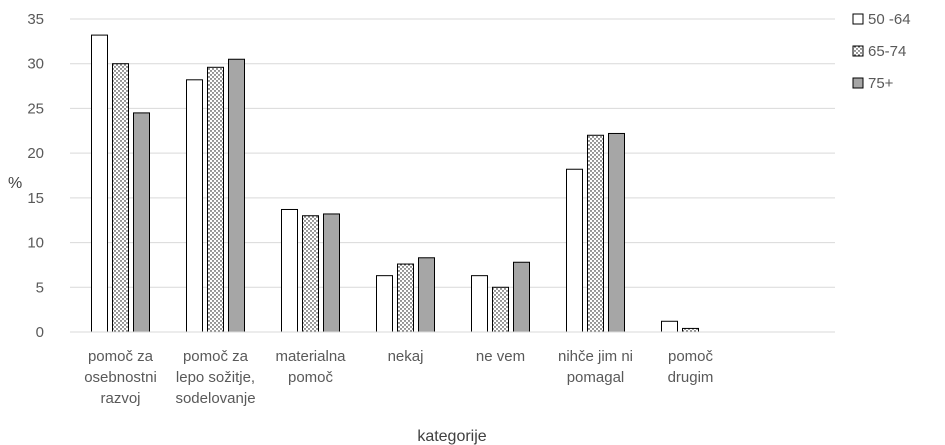 This screenshot has height=445, width=945. What do you see at coordinates (500, 356) in the screenshot?
I see `x-category-label: ne vem` at bounding box center [500, 356].